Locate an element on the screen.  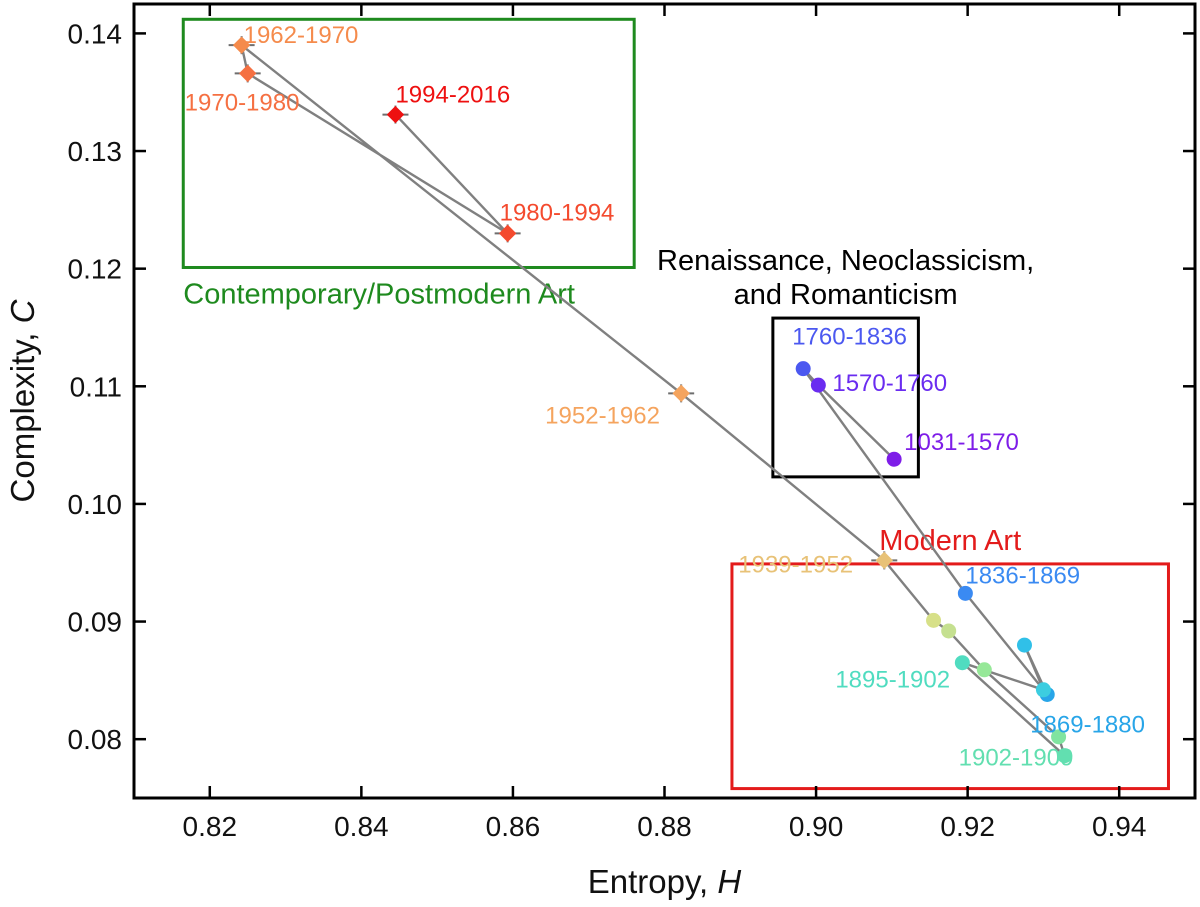
y-tick-label: 0.14 is located at coordinates (95, 33).